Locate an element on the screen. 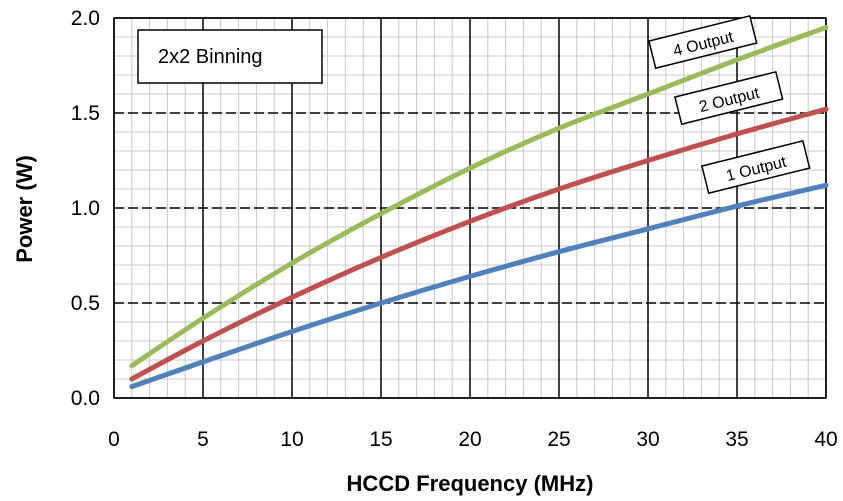 The height and width of the screenshot is (501, 843). x-tick-label: 20 is located at coordinates (469, 439).